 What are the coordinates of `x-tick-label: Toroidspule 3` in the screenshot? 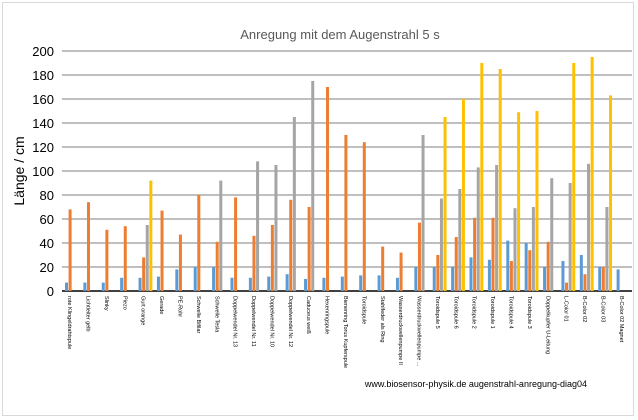 It's located at (529, 312).